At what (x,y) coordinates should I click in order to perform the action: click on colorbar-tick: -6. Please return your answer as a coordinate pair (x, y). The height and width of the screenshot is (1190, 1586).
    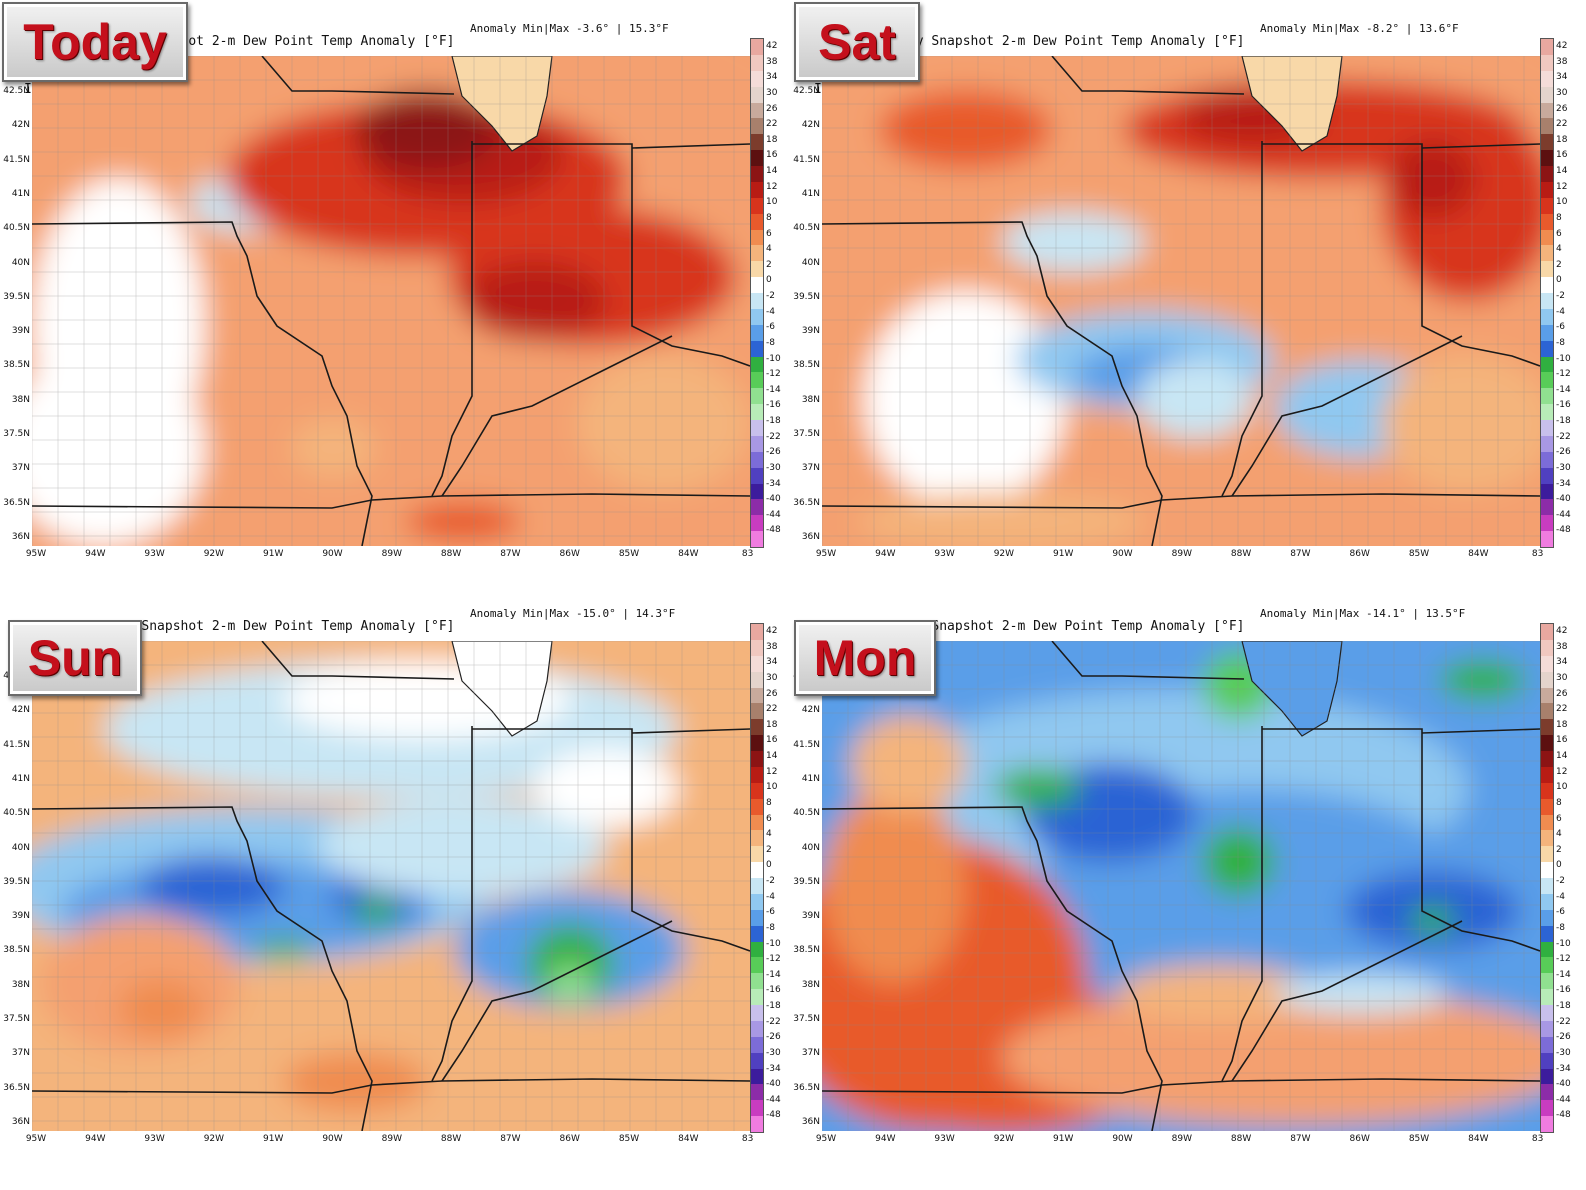
    Looking at the image, I should click on (1560, 327).